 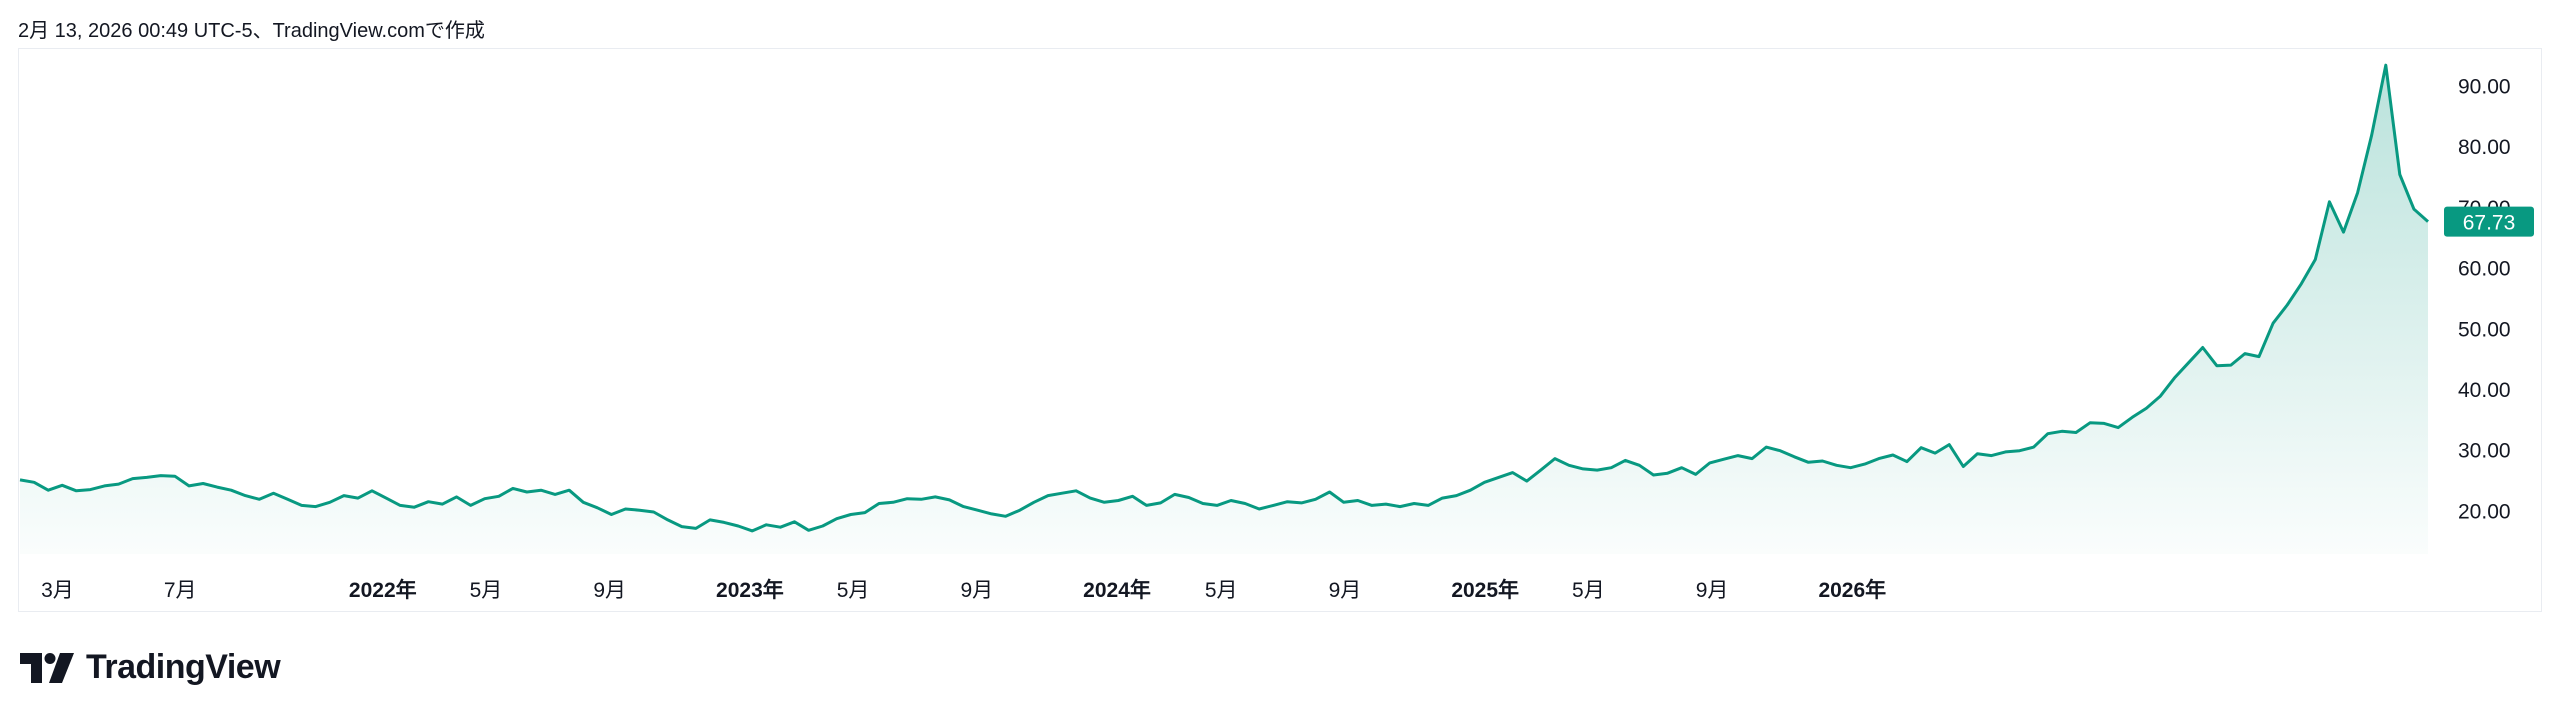 What do you see at coordinates (750, 590) in the screenshot?
I see `x-tick-label: 2023年` at bounding box center [750, 590].